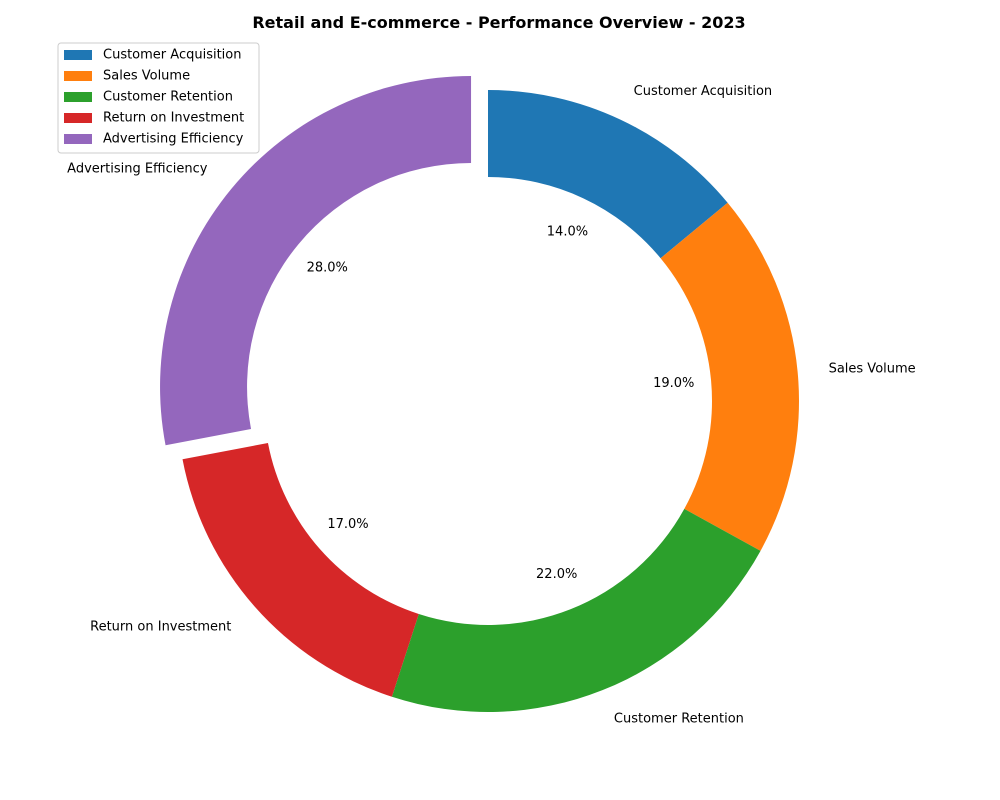 The height and width of the screenshot is (800, 1000). Describe the element at coordinates (78, 118) in the screenshot. I see `legend-swatch-return-on-investment` at that location.